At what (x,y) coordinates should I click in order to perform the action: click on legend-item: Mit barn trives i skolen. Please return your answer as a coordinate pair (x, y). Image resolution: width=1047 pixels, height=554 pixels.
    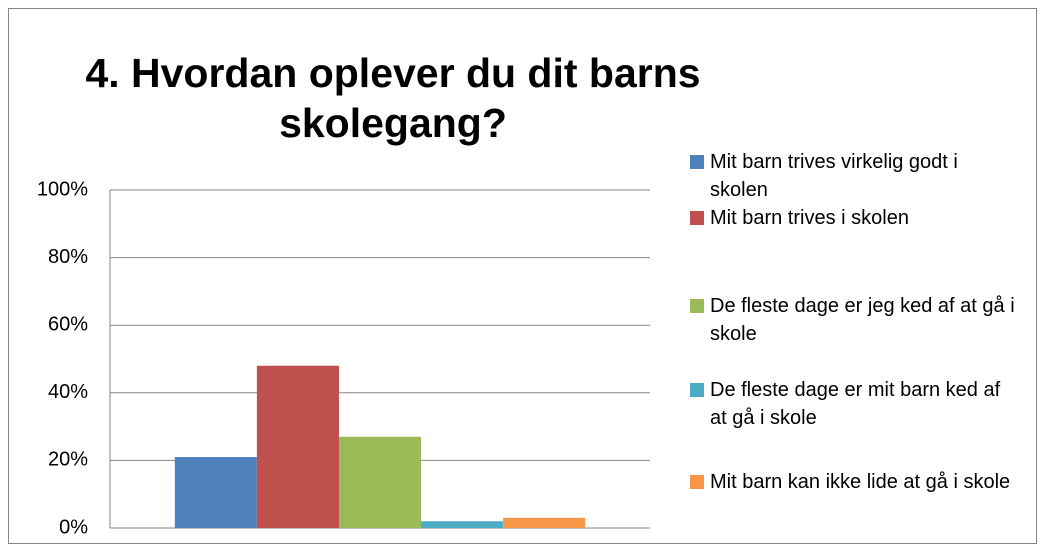
    Looking at the image, I should click on (860, 218).